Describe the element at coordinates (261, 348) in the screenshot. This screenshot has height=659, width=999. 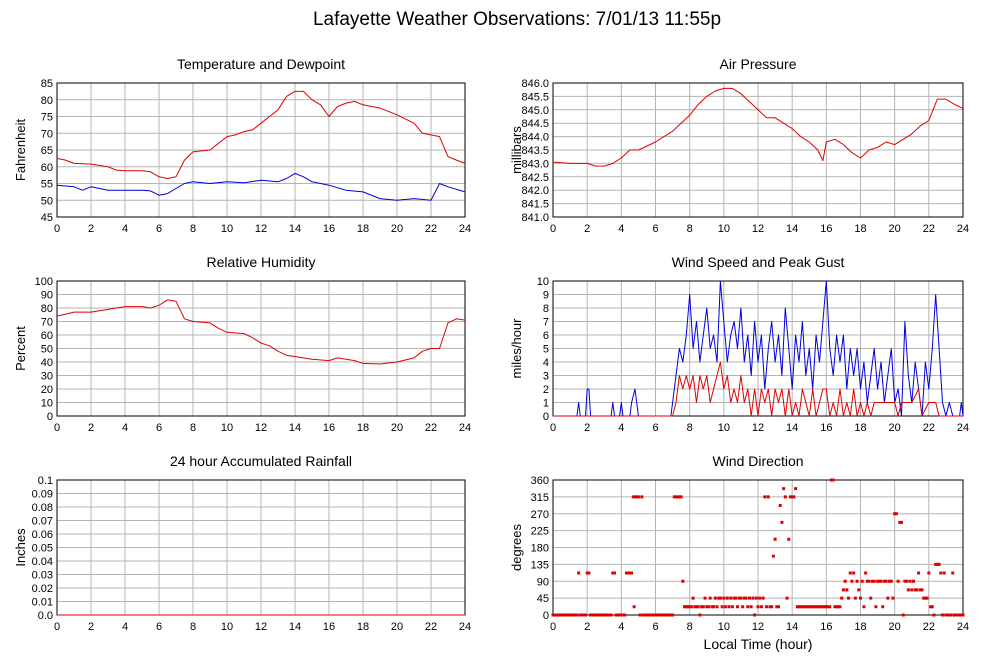
I see `plot-frame-humidity` at that location.